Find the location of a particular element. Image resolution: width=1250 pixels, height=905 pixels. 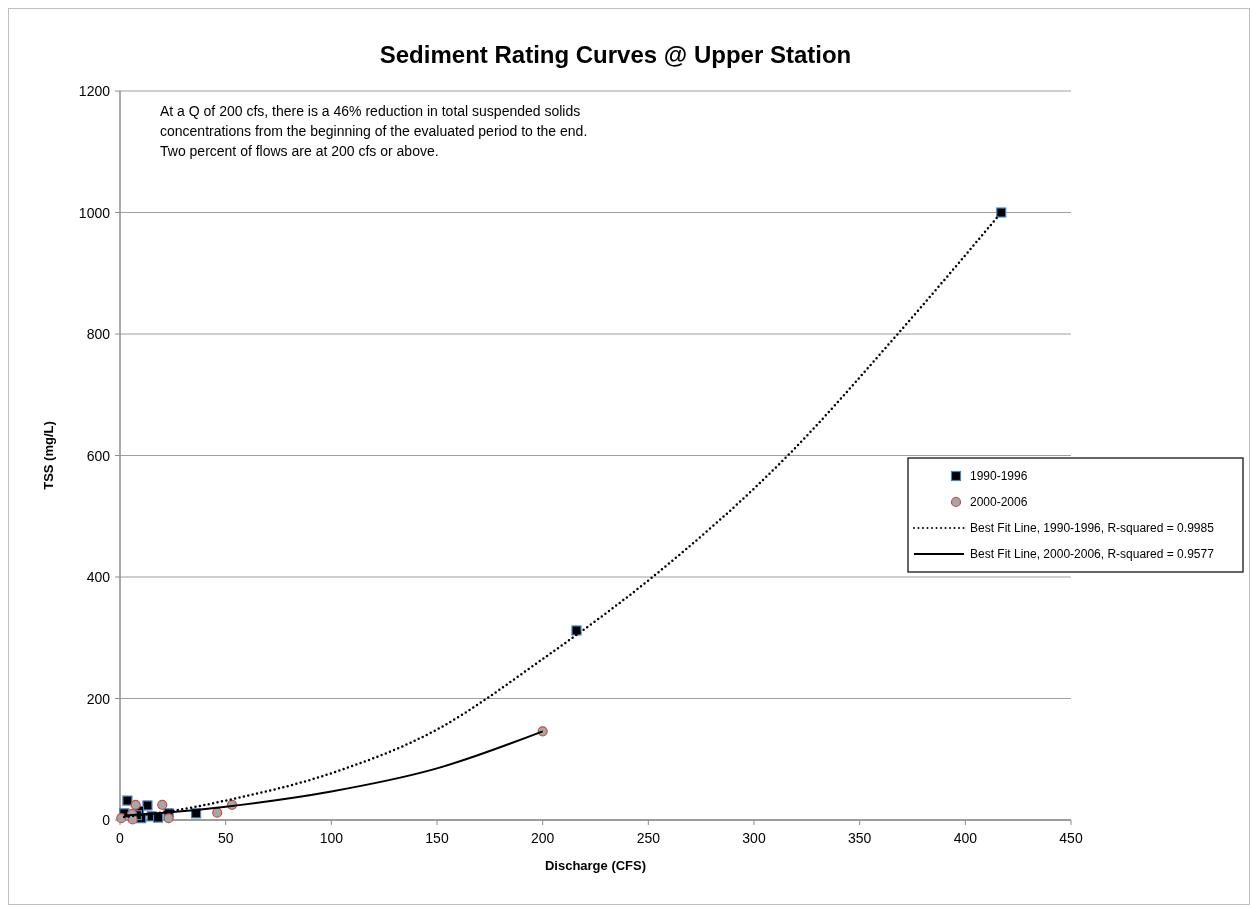

x-axis-title: Discharge (CFS) is located at coordinates (595, 865).